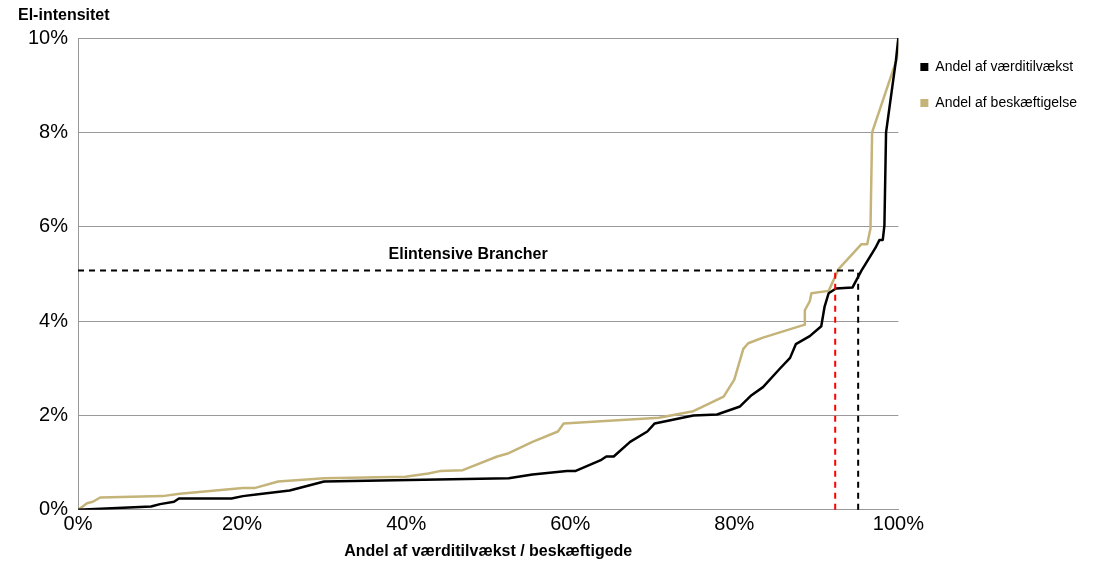  What do you see at coordinates (54, 130) in the screenshot?
I see `y-tick-label: 8%` at bounding box center [54, 130].